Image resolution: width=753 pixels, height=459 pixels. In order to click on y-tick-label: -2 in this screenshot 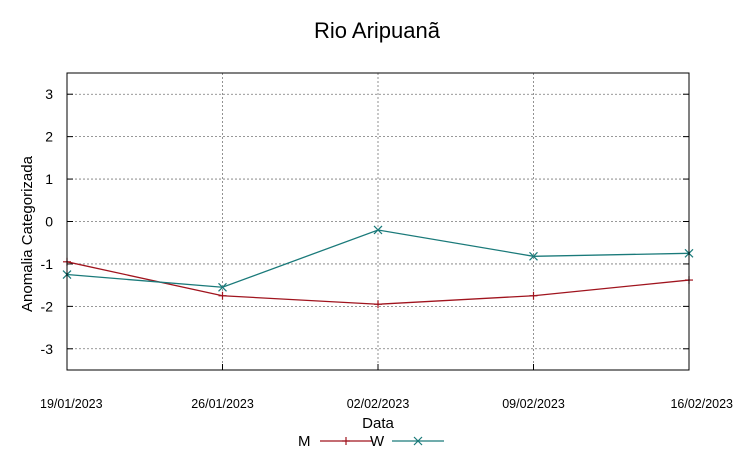, I will do `click(47, 306)`.